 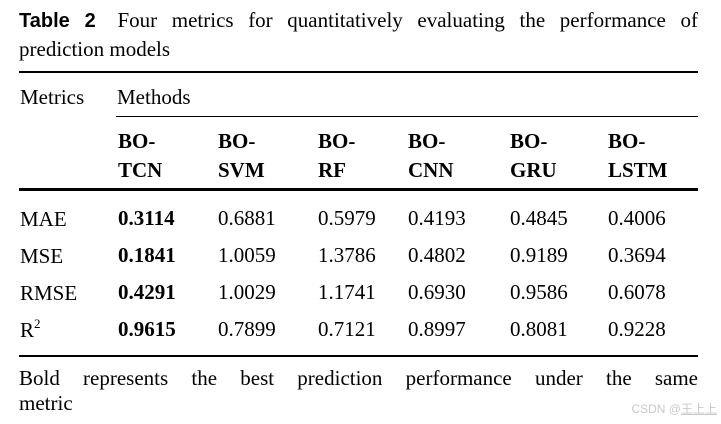 What do you see at coordinates (358, 356) in the screenshot?
I see `table-bottom-rule` at bounding box center [358, 356].